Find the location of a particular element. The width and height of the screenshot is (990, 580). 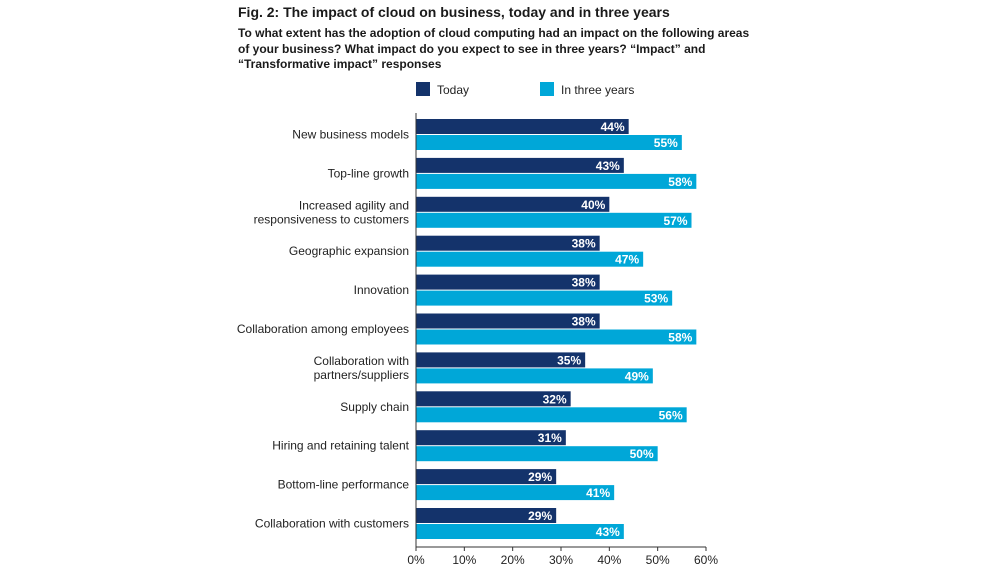

value-label-three-years: 56% is located at coordinates (671, 415).